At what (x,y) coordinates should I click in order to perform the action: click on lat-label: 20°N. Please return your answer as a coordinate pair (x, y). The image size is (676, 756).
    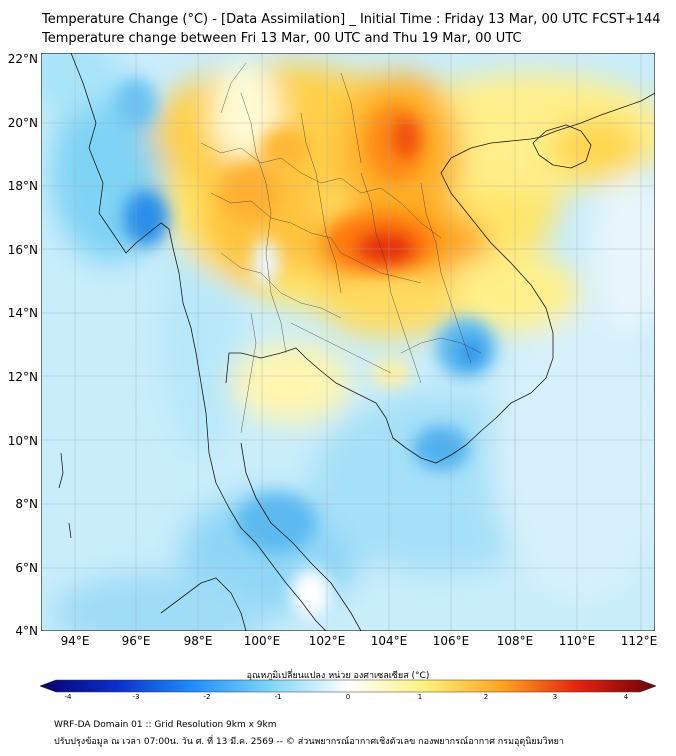
    Looking at the image, I should click on (22, 123).